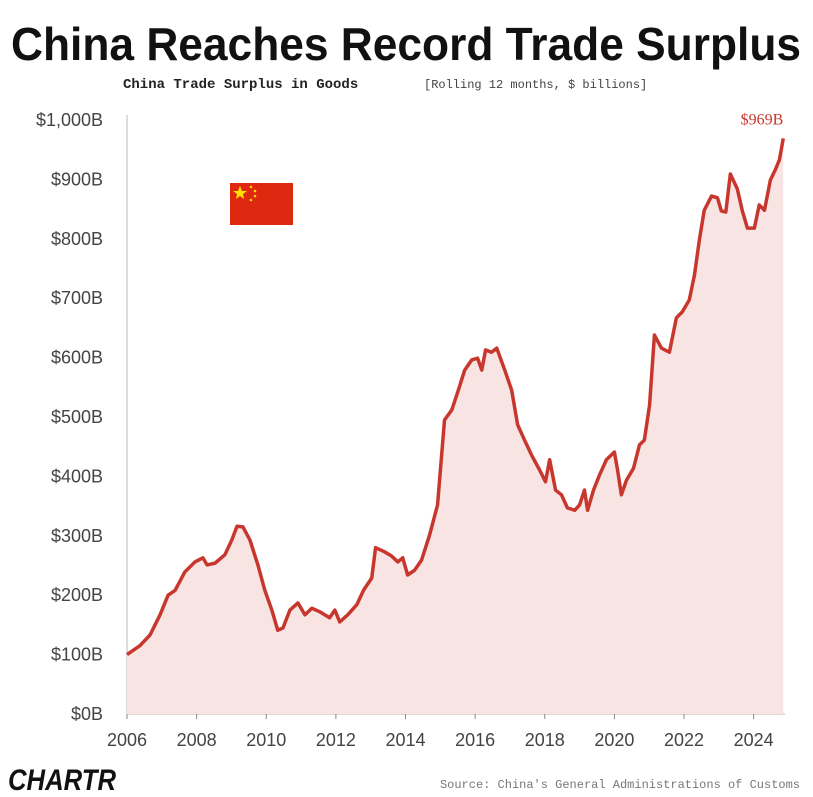 The image size is (813, 797). I want to click on y-tick-label: $300B, so click(77, 536).